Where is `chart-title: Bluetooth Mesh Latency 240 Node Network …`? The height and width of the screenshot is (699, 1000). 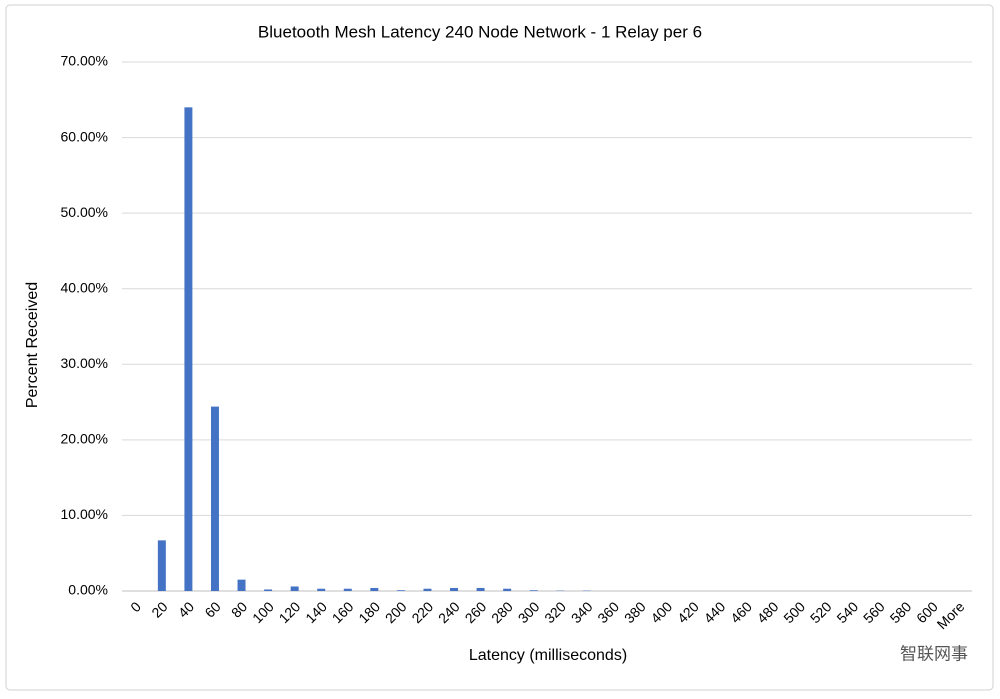
chart-title: Bluetooth Mesh Latency 240 Node Network … is located at coordinates (480, 31).